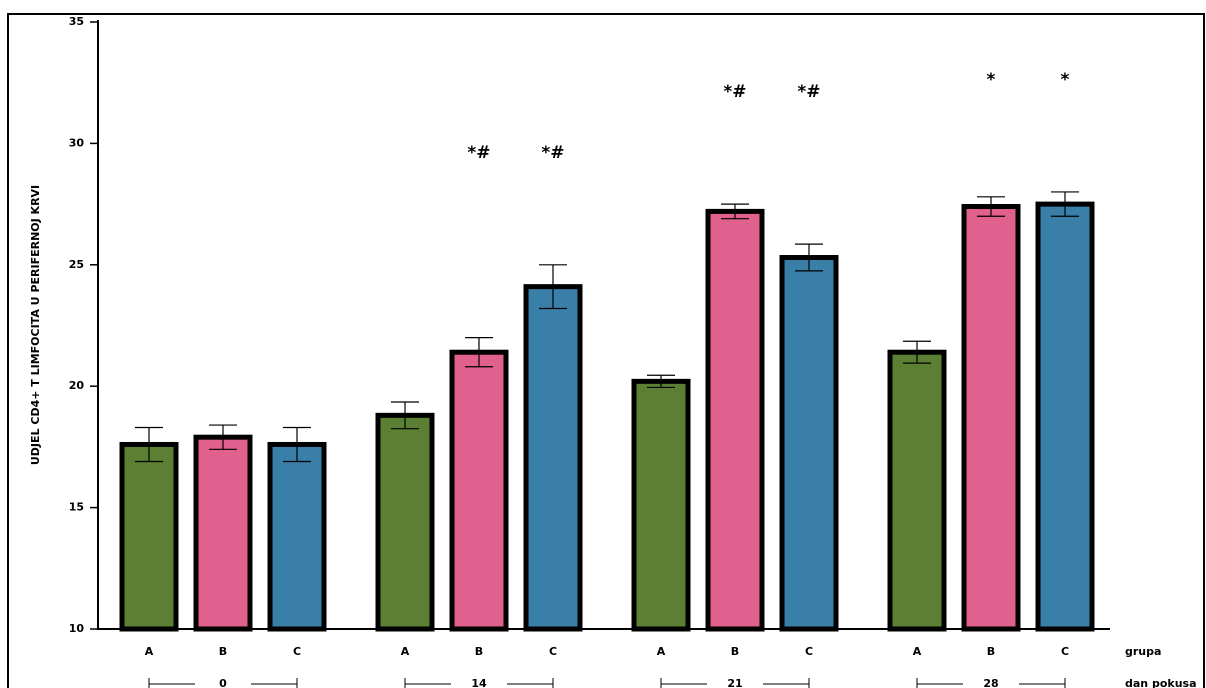 This screenshot has height=688, width=1206. What do you see at coordinates (35, 325) in the screenshot?
I see `y-axis-label: UDJEL CD4+ T LIMFOCITA U PERIFERNOJ KRVI` at bounding box center [35, 325].